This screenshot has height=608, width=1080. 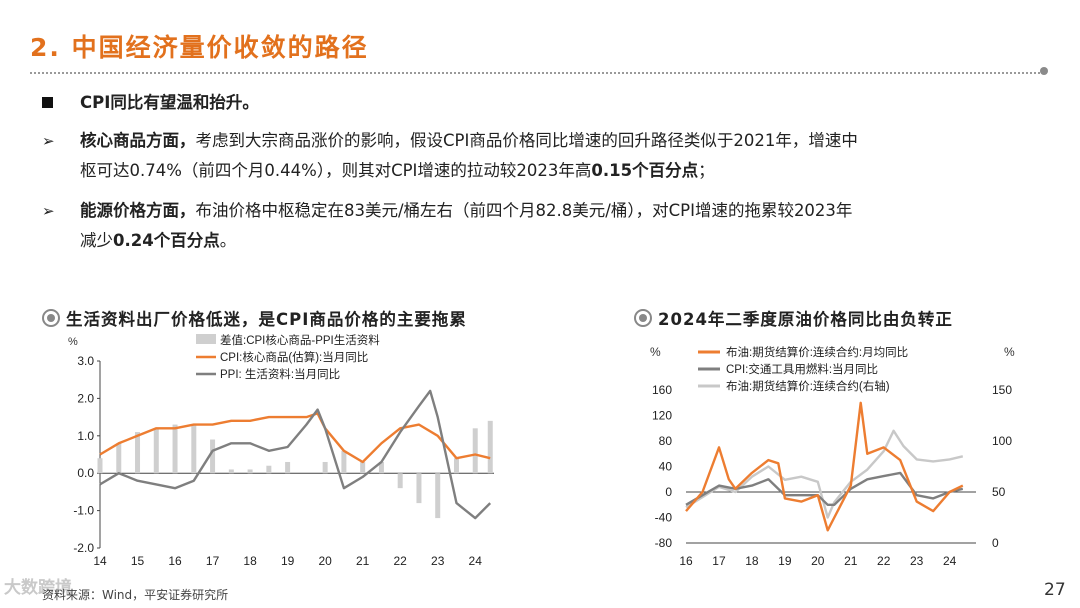 I want to click on right-tick-label: 150, so click(x=1002, y=390).